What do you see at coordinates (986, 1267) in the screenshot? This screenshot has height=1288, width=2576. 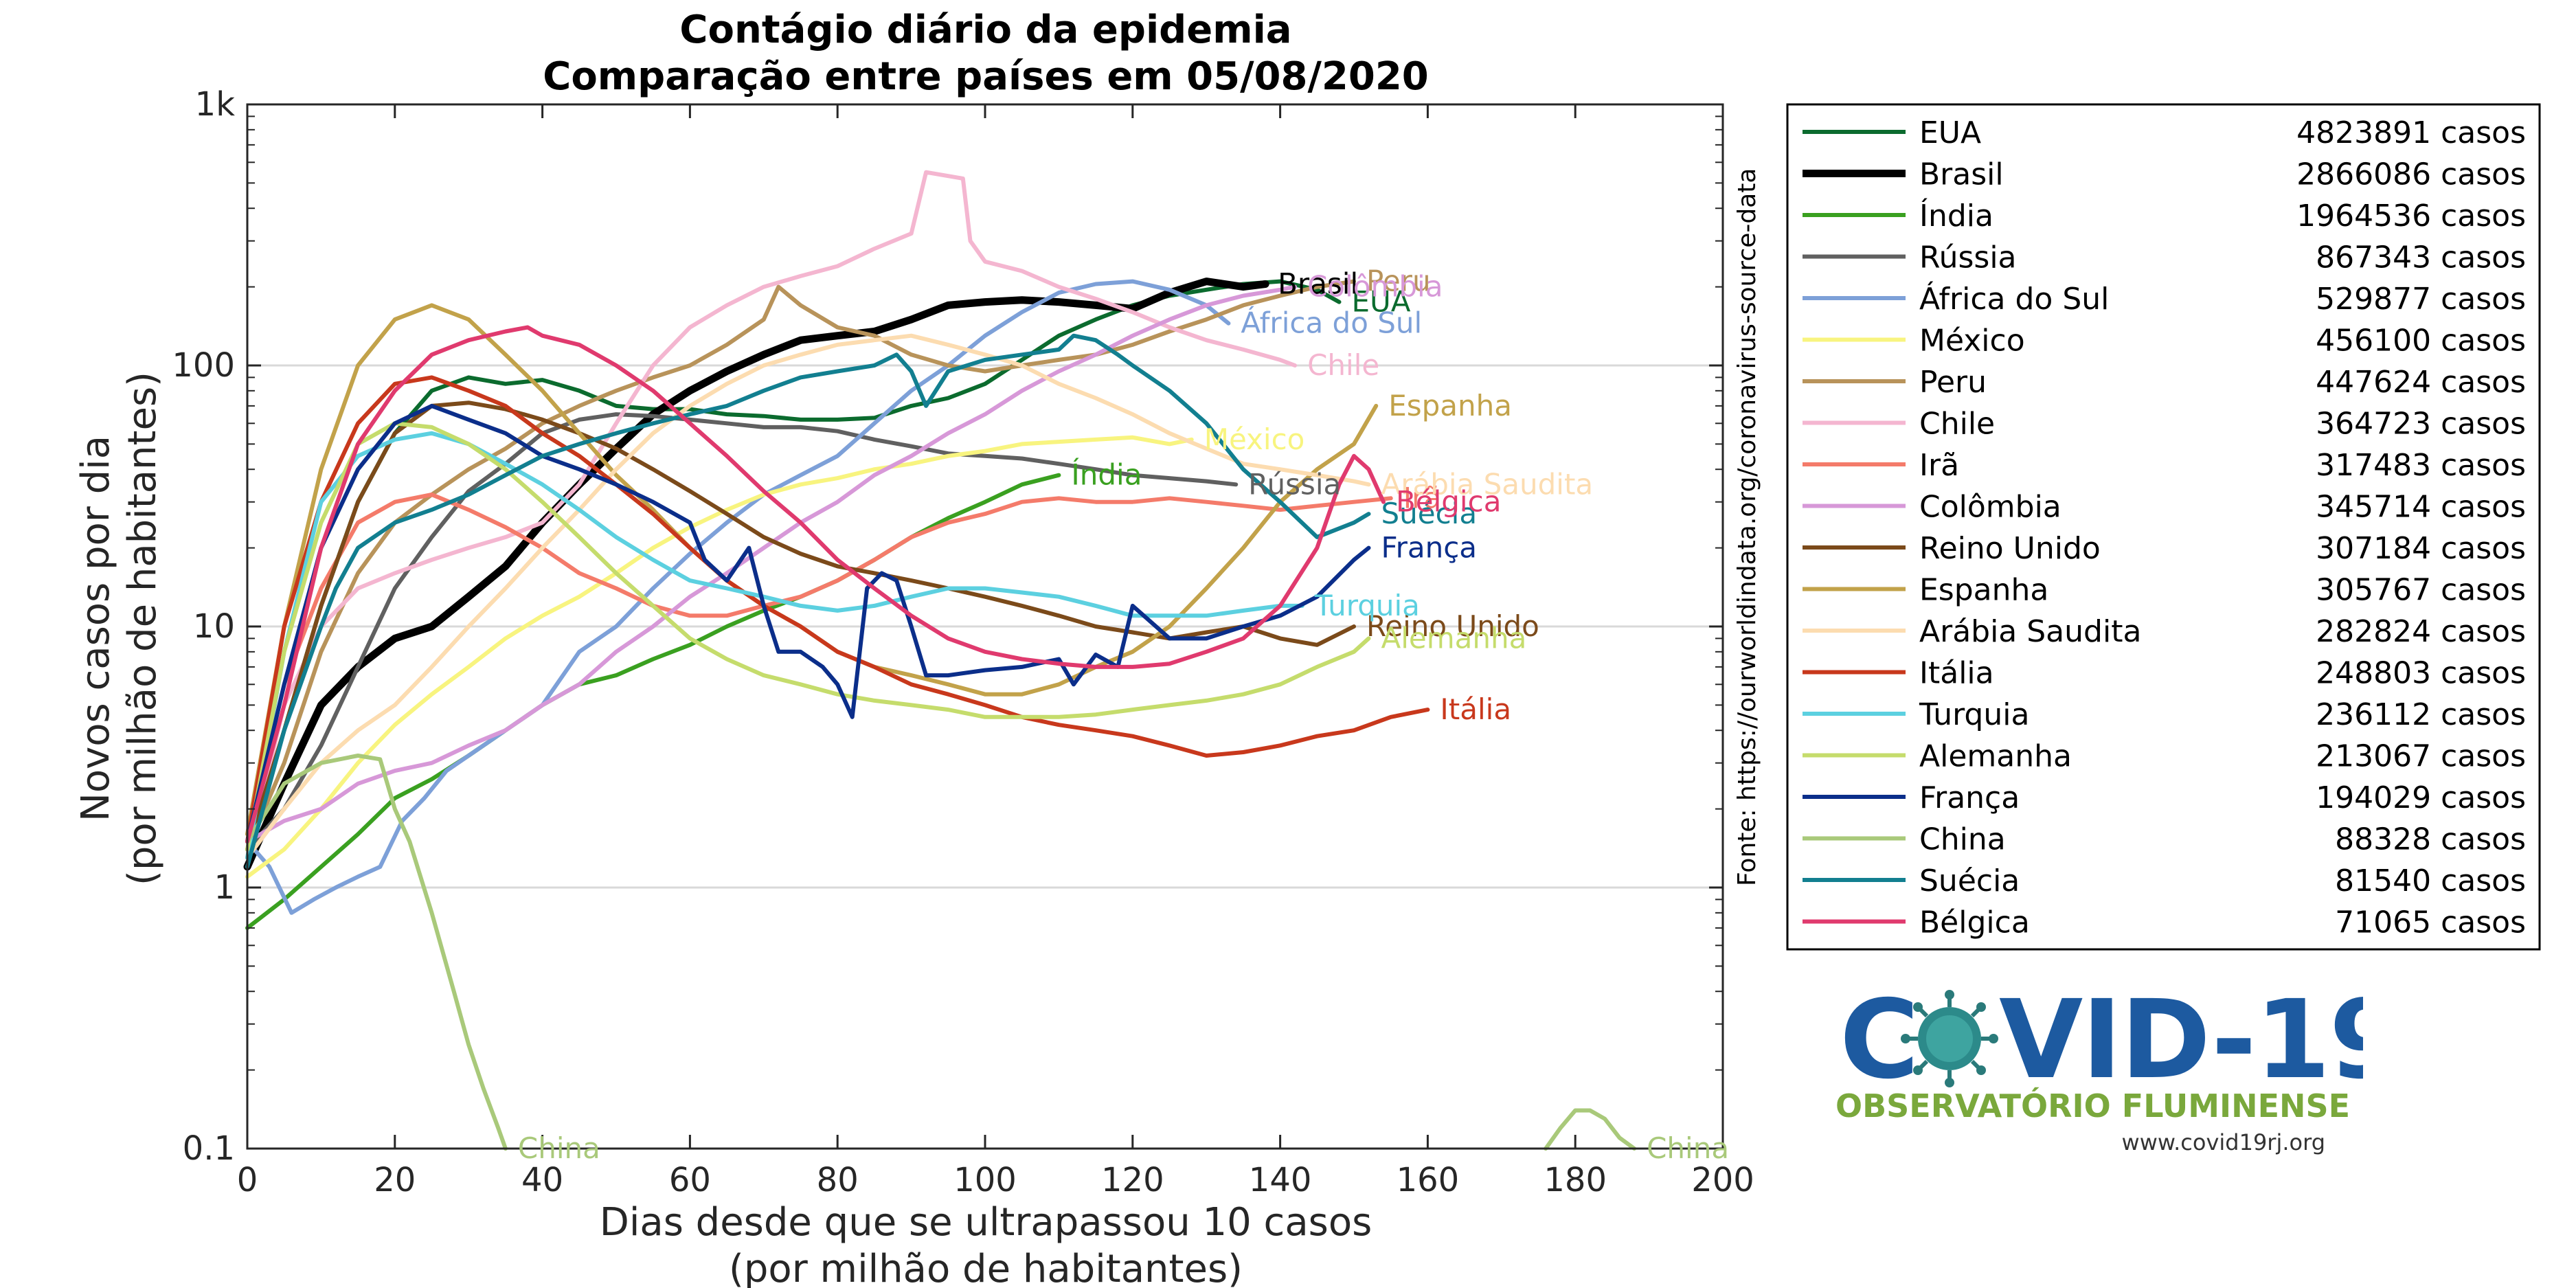 I see `x-axis-label-unit: (por milhão de habitantes)` at bounding box center [986, 1267].